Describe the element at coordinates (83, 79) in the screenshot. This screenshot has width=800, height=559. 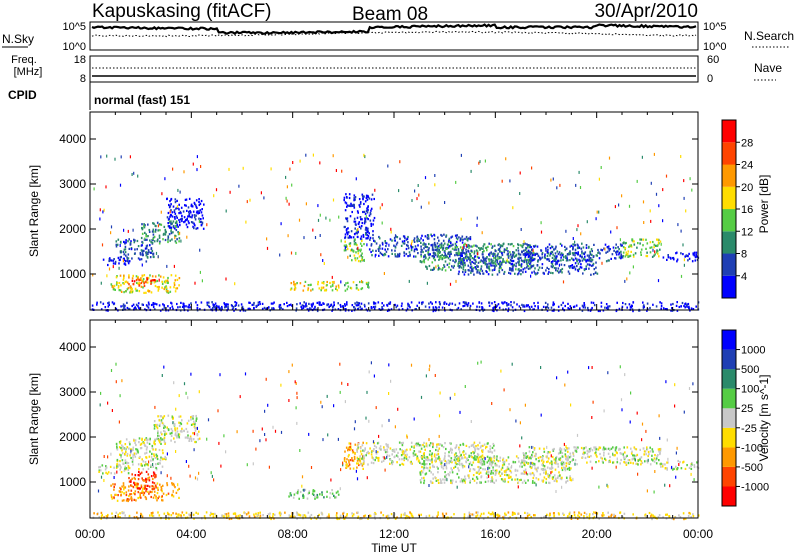
I see `freq-tick-bottom: 8` at that location.